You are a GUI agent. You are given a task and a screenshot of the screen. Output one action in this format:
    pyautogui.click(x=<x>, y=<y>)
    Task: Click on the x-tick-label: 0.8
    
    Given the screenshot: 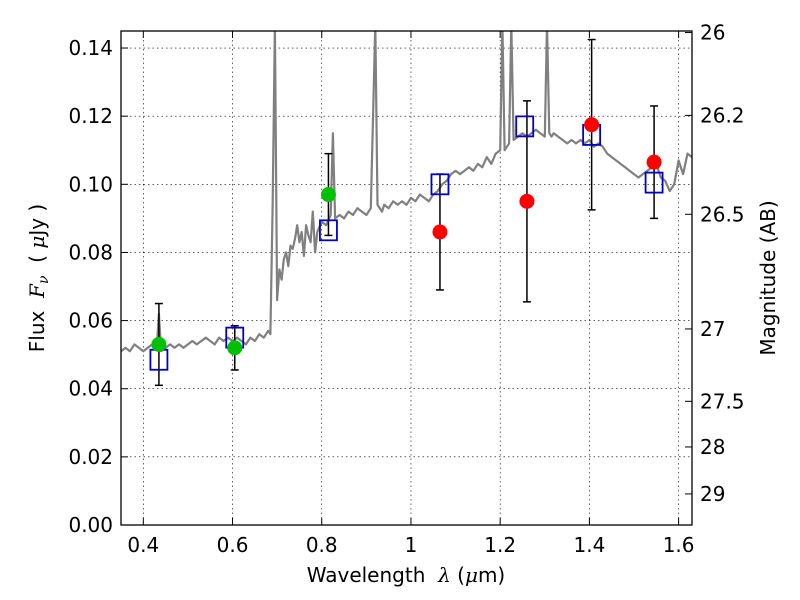 What is the action you would take?
    pyautogui.click(x=322, y=545)
    